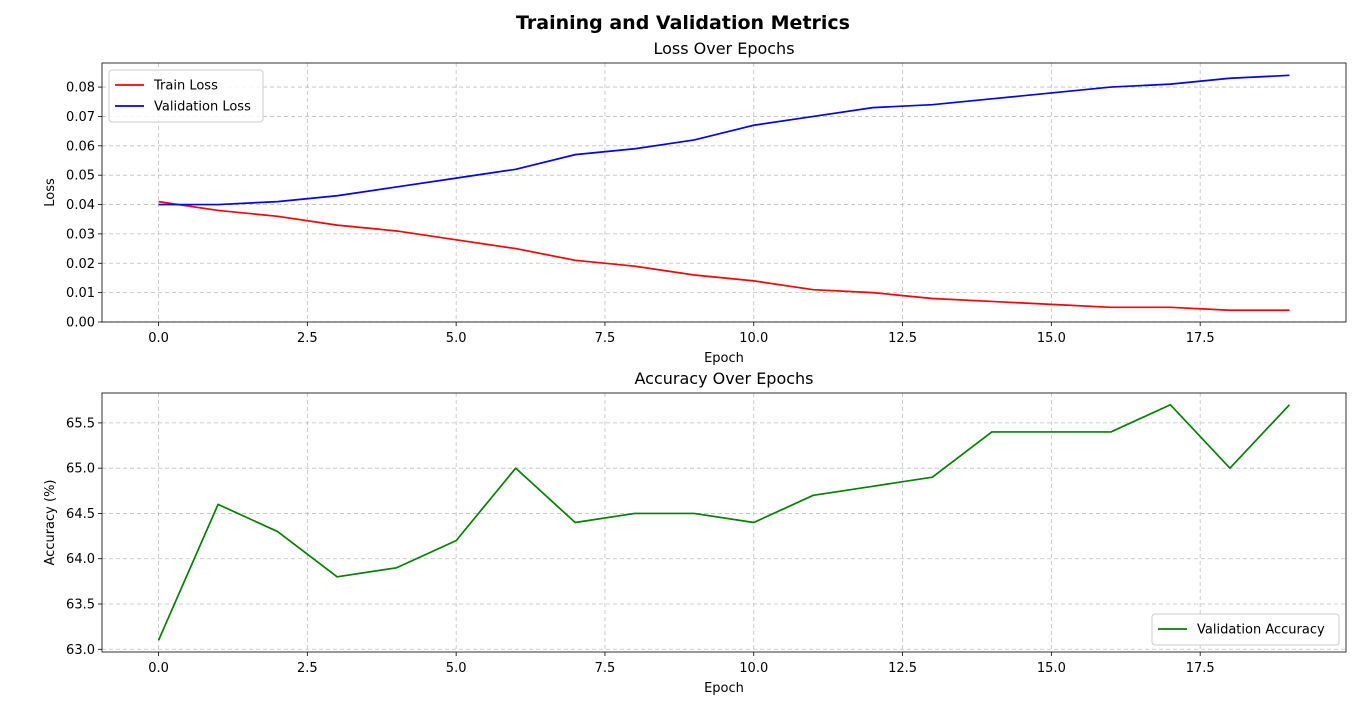  Describe the element at coordinates (723, 378) in the screenshot. I see `accuracy-chart-title: Accuracy Over Epochs` at that location.